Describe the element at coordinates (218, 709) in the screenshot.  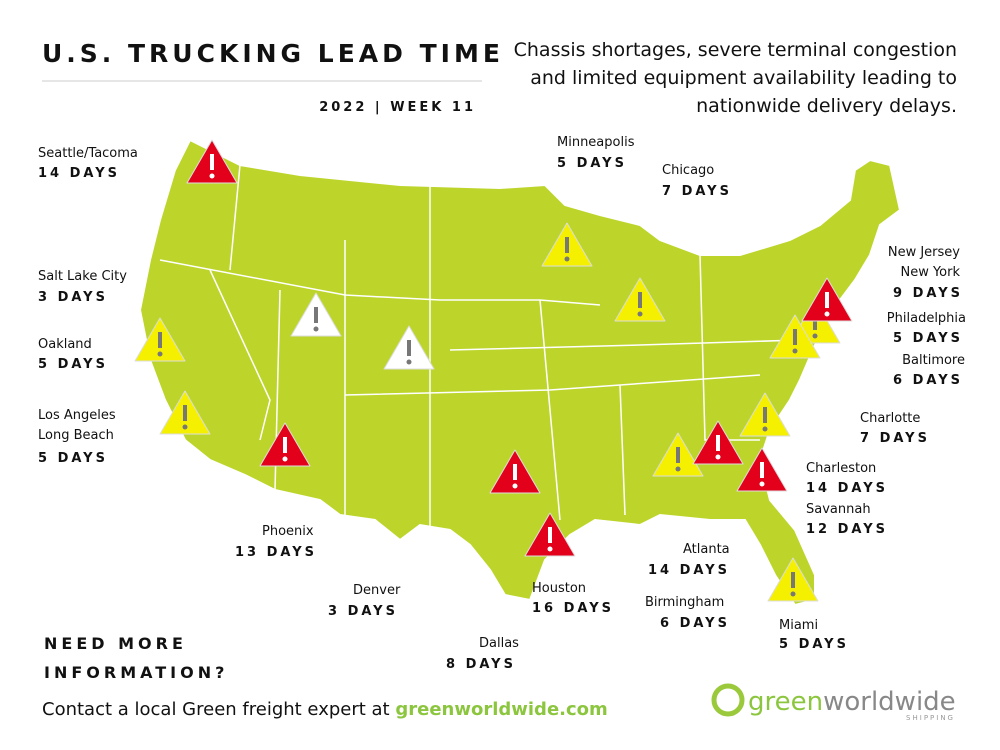
I see `contact-text: Contact a local Green freight expert at` at that location.